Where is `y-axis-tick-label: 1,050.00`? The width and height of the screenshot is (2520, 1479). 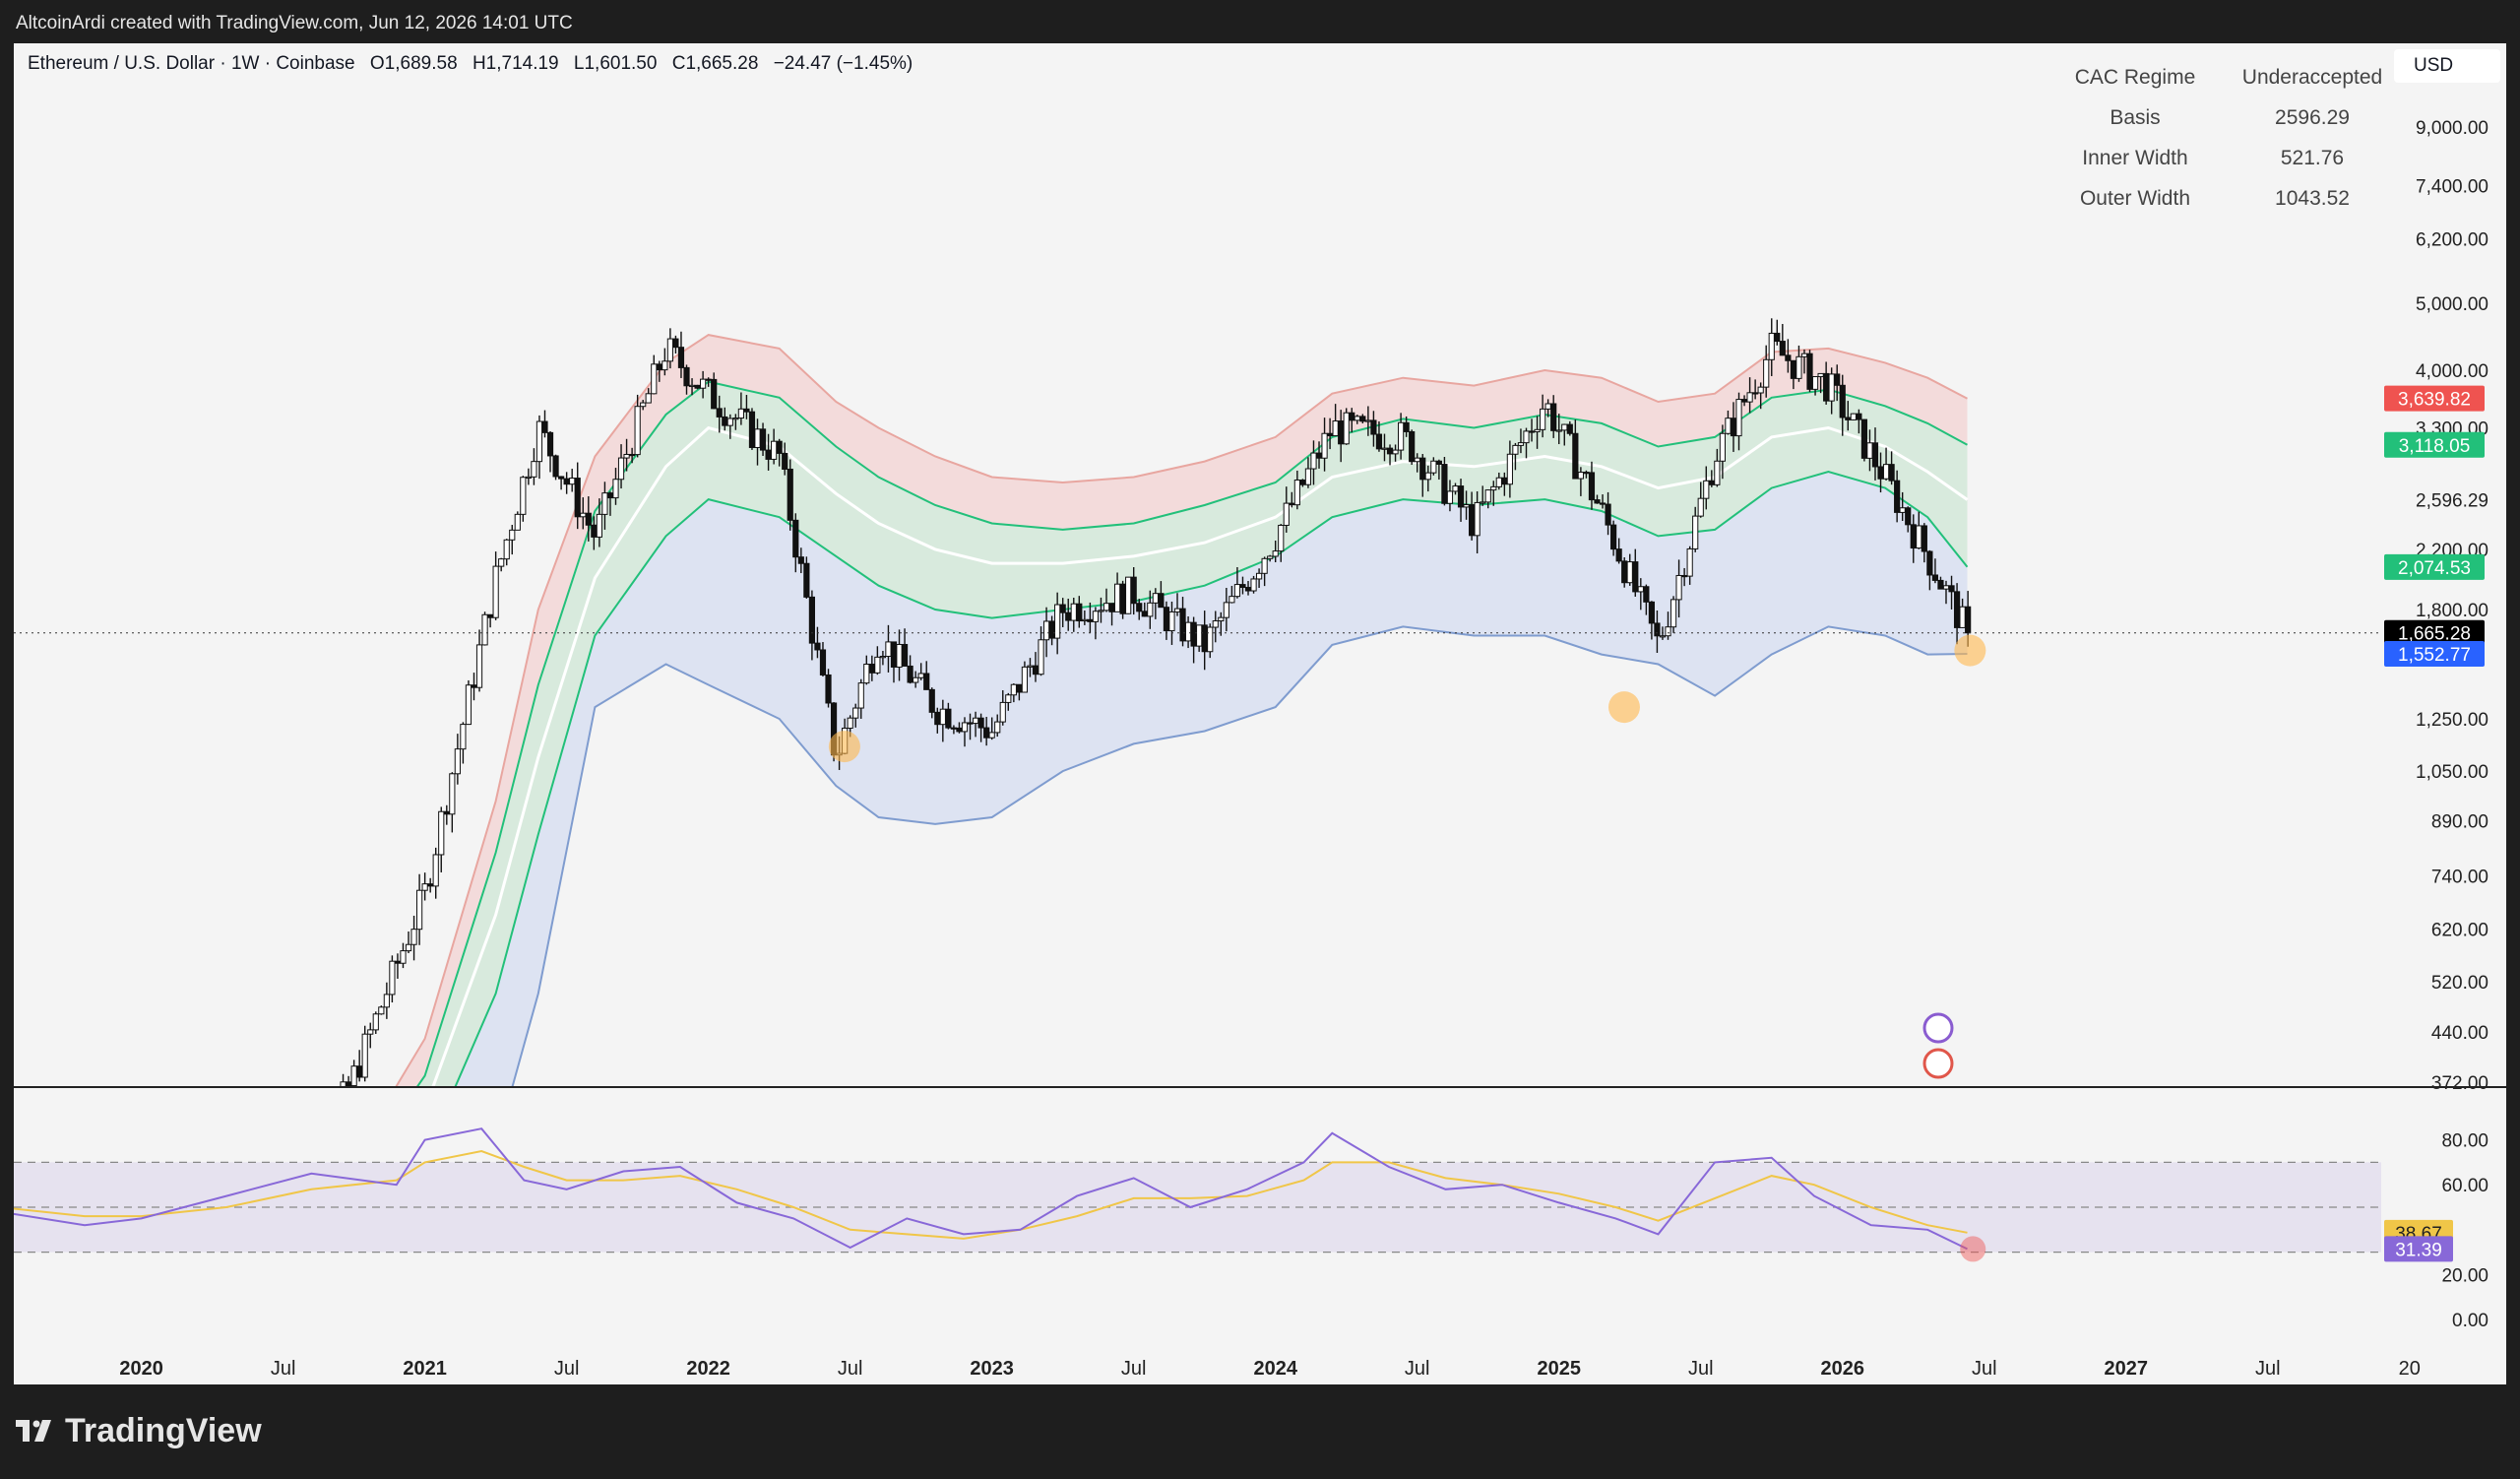 y-axis-tick-label: 1,050.00 is located at coordinates (2452, 772).